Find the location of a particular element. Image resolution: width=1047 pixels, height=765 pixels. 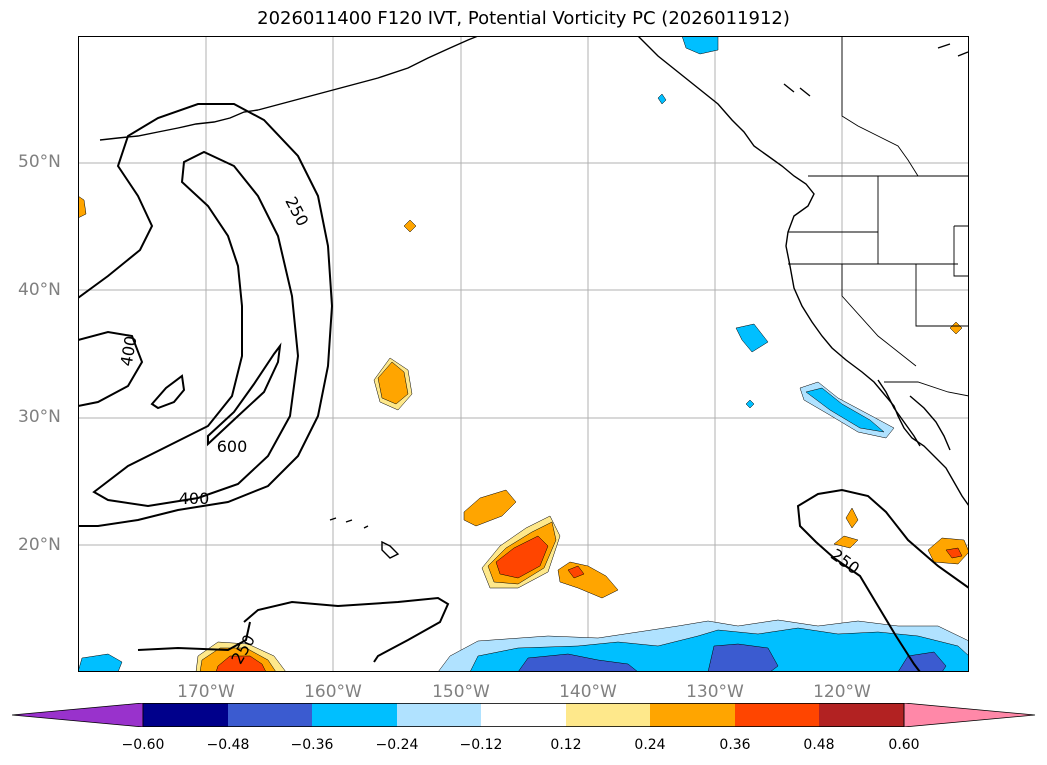

colorbar-extend-min is located at coordinates (78, 715).